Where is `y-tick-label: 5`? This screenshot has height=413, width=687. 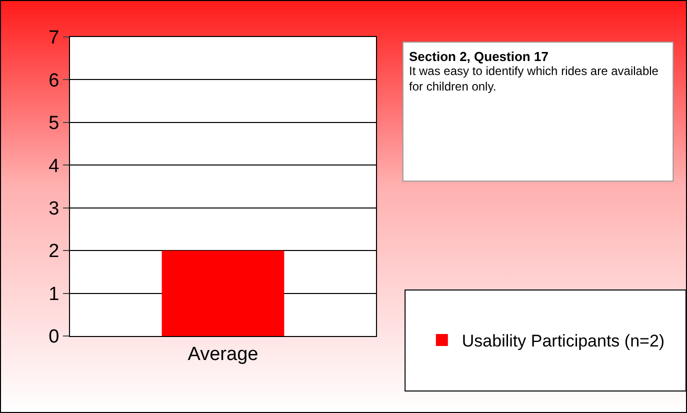 y-tick-label: 5 is located at coordinates (54, 123).